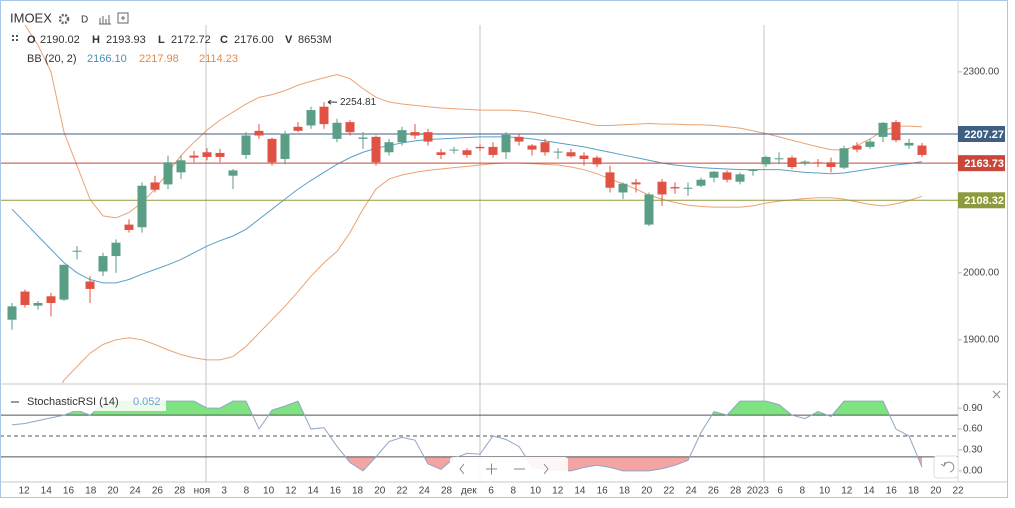  I want to click on symbol: IMOEX, so click(31, 17).